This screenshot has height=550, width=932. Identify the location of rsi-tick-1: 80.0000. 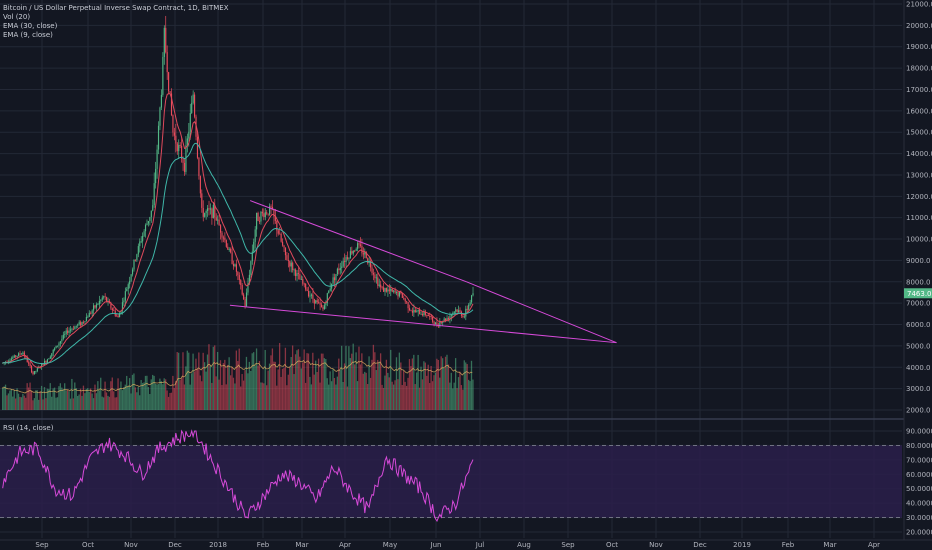
(919, 446).